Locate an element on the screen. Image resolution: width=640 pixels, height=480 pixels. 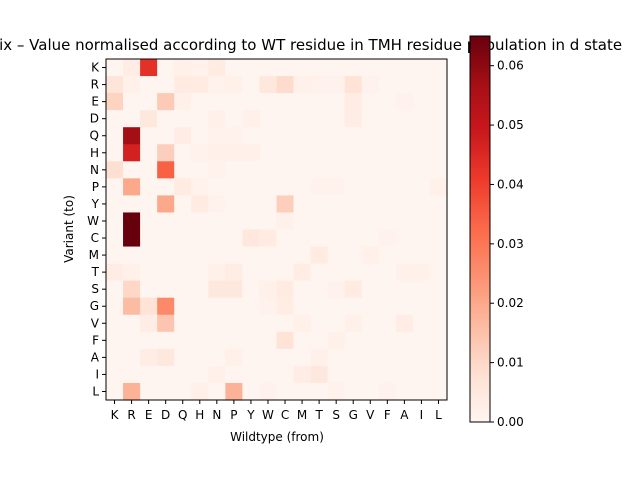
colorbar-tick-label: 0.03 is located at coordinates (510, 244).